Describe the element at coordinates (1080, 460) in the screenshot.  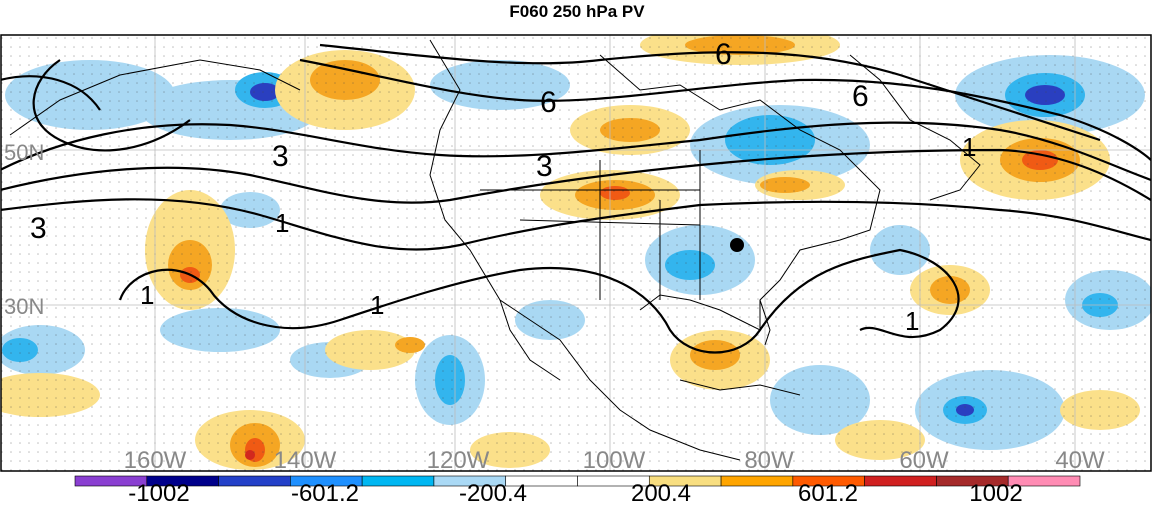
I see `lon-label: 40W` at that location.